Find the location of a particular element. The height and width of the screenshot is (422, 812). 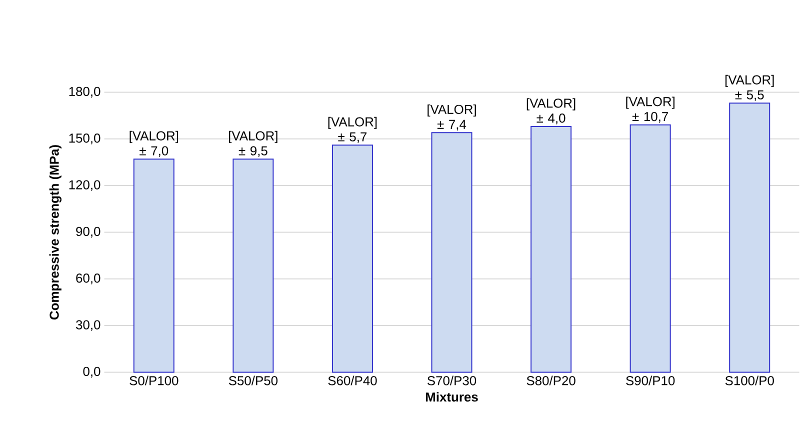

annotation: [VALOR] ± 7,0 is located at coordinates (154, 143).